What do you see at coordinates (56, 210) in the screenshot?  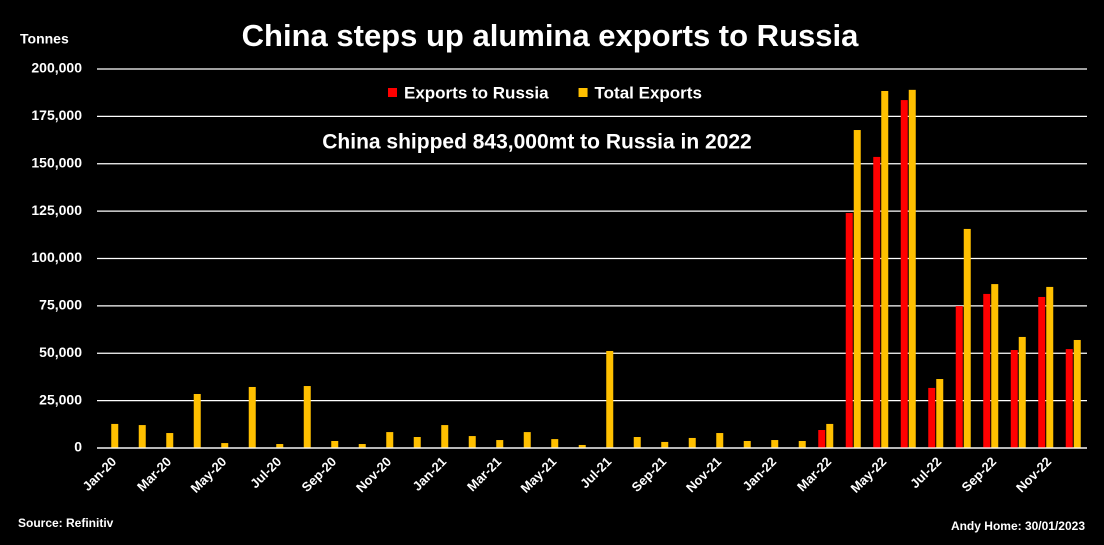 I see `y-tick-label: 125,000` at bounding box center [56, 210].